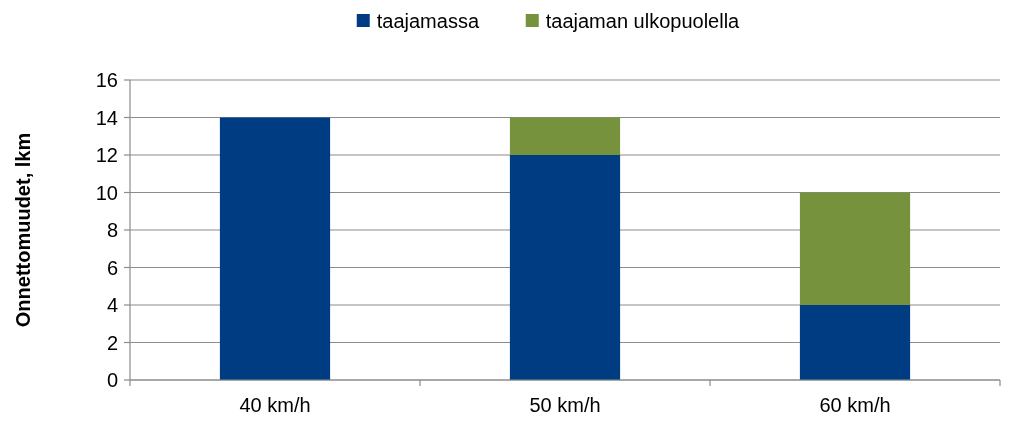  What do you see at coordinates (106, 80) in the screenshot?
I see `y-tick-label: 16` at bounding box center [106, 80].